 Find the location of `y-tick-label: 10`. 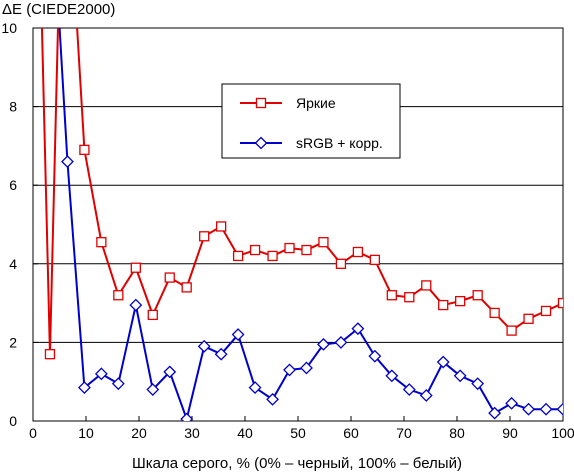

y-tick-label: 10 is located at coordinates (9, 28).